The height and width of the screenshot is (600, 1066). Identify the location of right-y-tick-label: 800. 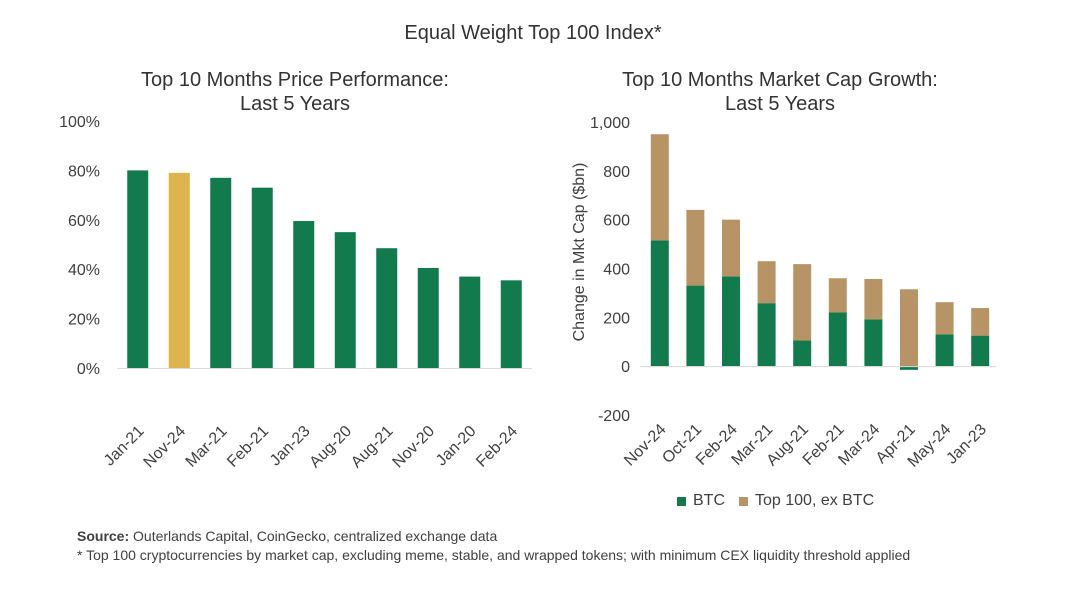
(616, 172).